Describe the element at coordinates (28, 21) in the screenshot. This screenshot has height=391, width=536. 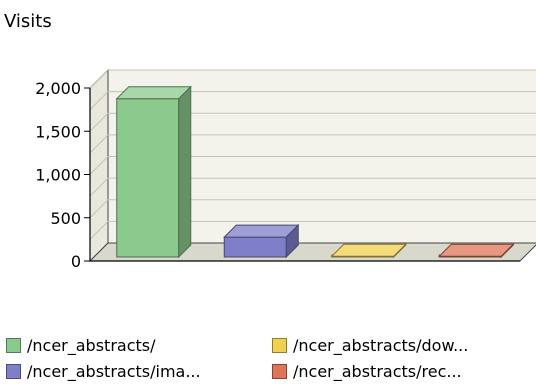
I see `y-axis-label: Visits` at that location.